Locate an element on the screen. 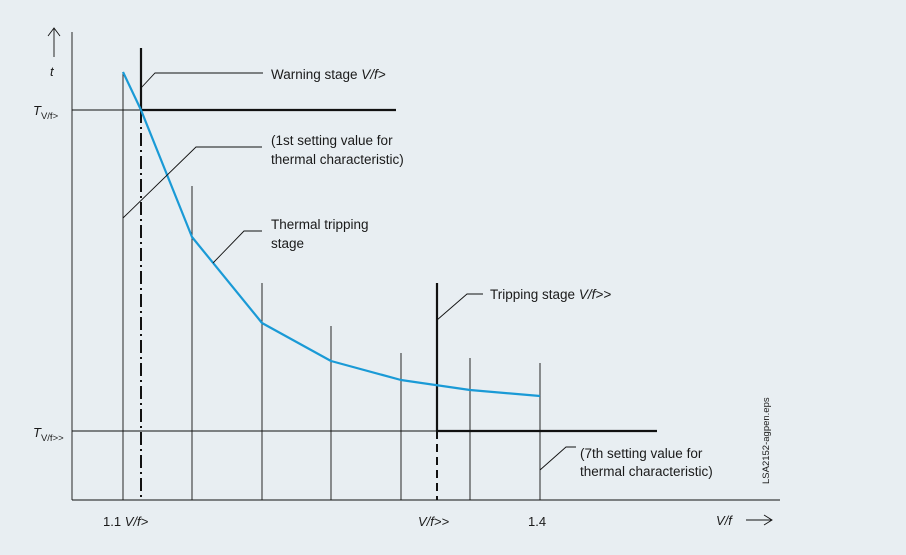  y-axis-arrow-icon is located at coordinates (54, 42).